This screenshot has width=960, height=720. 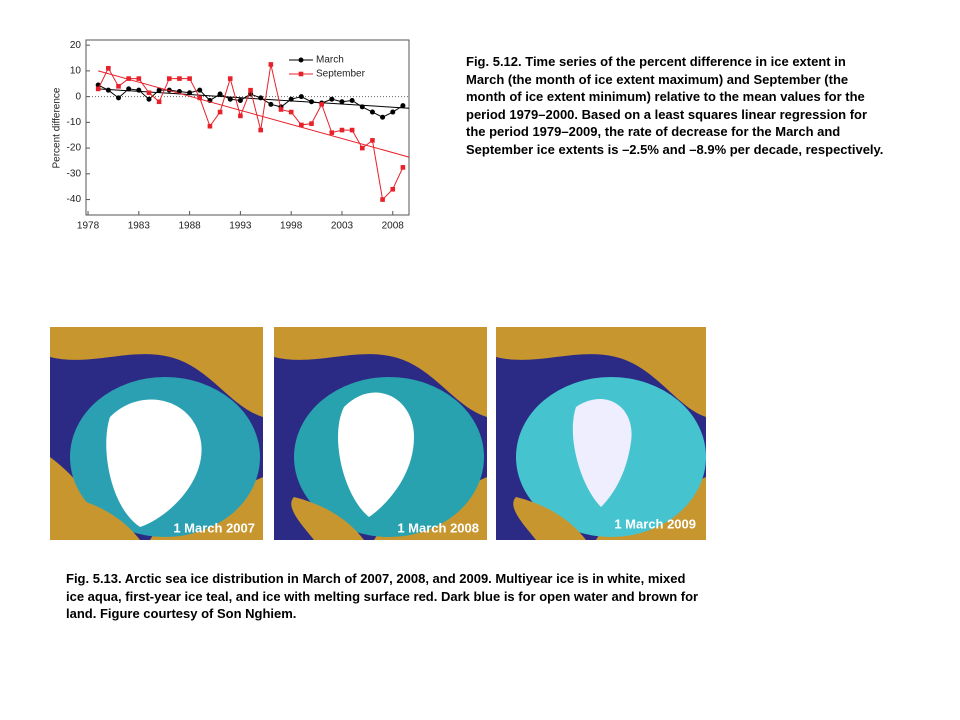 What do you see at coordinates (74, 199) in the screenshot?
I see `y-tick-label: -40` at bounding box center [74, 199].